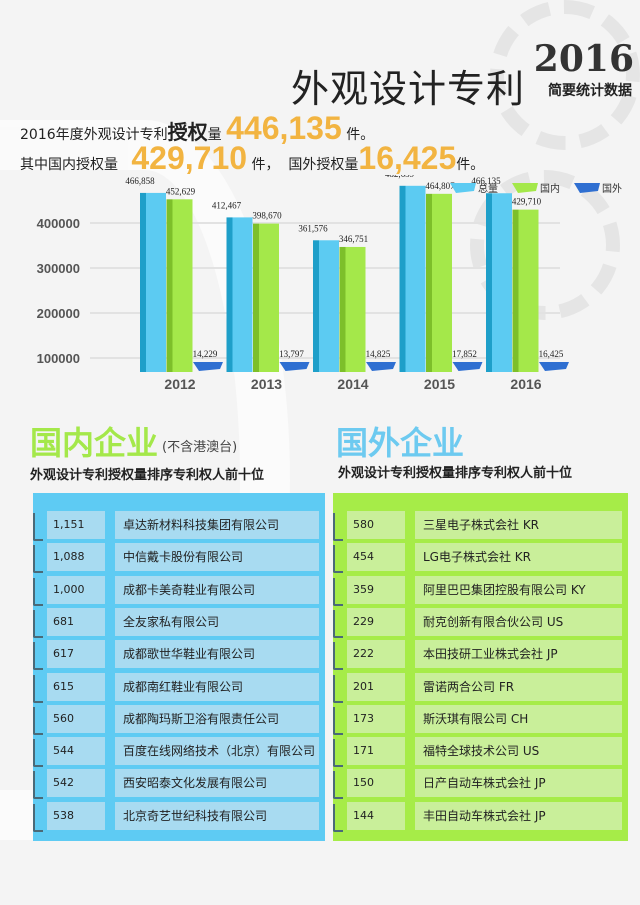  What do you see at coordinates (179, 622) in the screenshot?
I see `ranking-row: 681 全友家私有限公司` at bounding box center [179, 622].